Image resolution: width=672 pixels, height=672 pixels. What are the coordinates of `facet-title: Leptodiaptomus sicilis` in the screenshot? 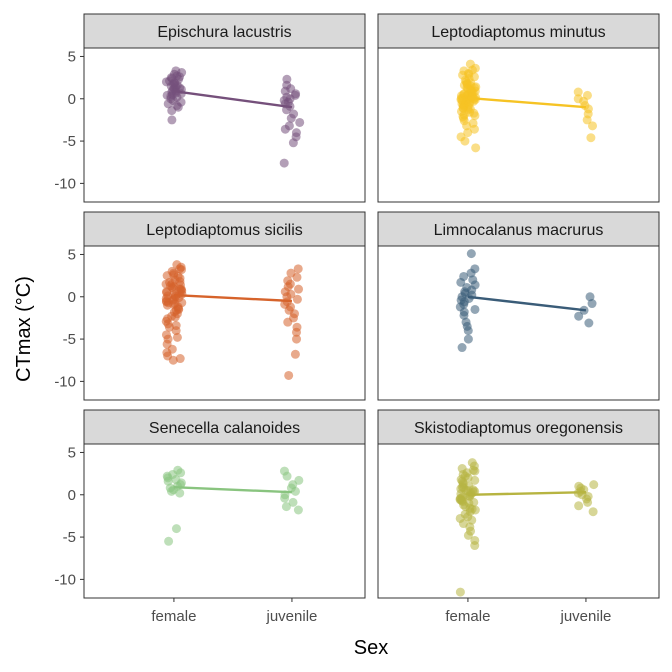 It's located at (224, 230).